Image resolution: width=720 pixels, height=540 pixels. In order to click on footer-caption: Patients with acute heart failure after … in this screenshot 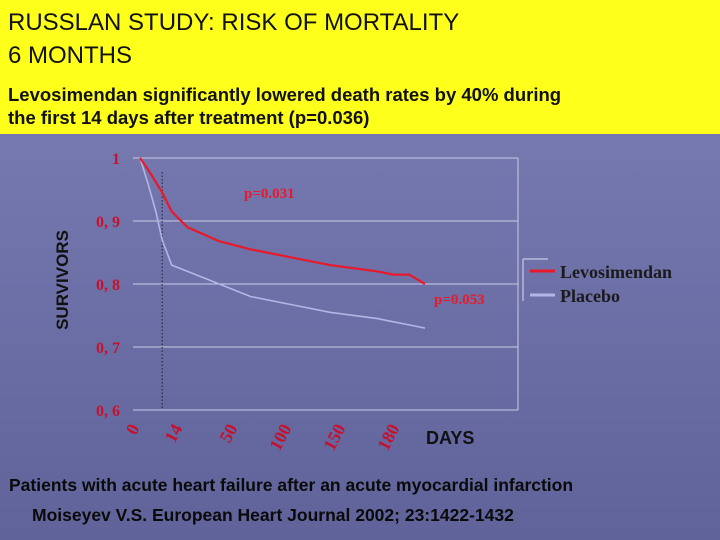, I will do `click(291, 485)`.